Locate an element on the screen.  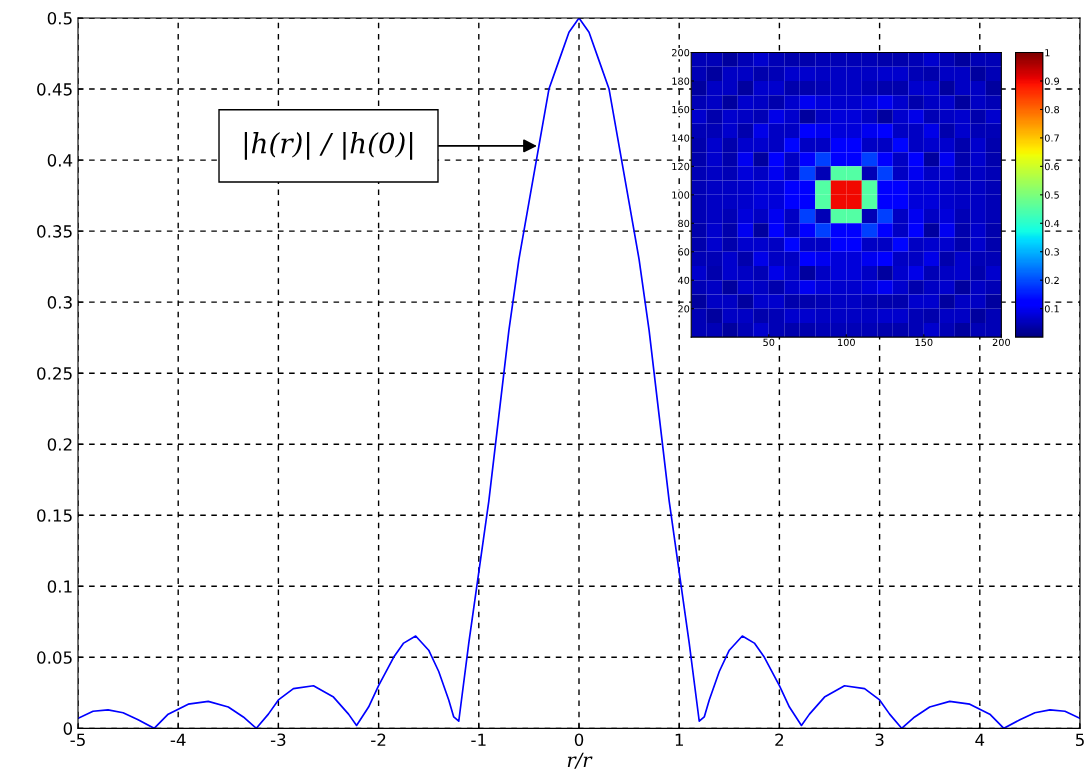
y-tick-label: 0.1 is located at coordinates (59, 586).